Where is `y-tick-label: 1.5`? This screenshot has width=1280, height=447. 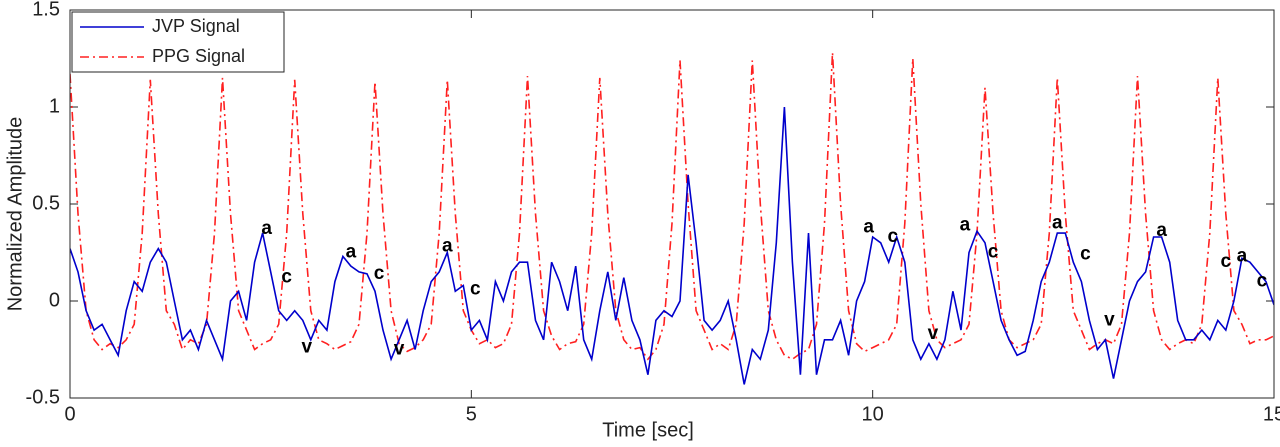
y-tick-label: 1.5 is located at coordinates (46, 10).